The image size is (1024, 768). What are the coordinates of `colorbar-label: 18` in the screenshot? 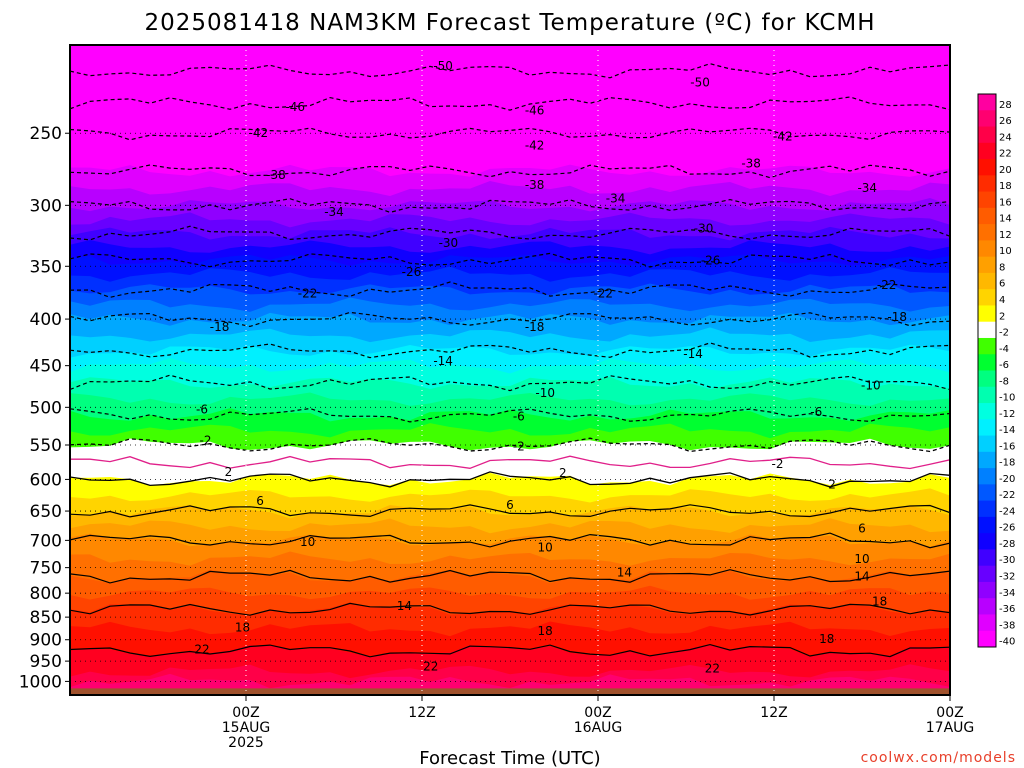 It's located at (1005, 186).